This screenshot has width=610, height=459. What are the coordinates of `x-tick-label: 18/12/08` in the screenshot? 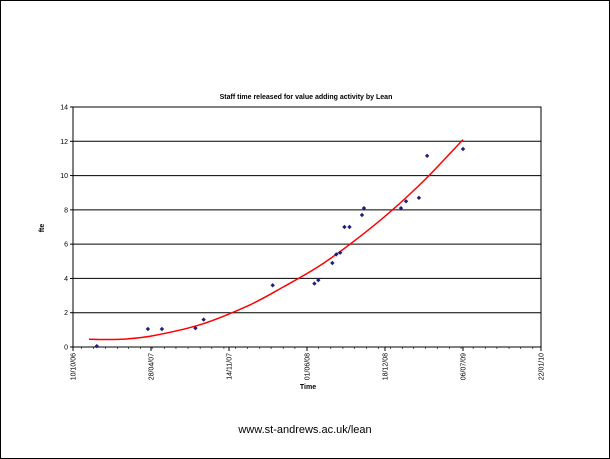 It's located at (386, 366).